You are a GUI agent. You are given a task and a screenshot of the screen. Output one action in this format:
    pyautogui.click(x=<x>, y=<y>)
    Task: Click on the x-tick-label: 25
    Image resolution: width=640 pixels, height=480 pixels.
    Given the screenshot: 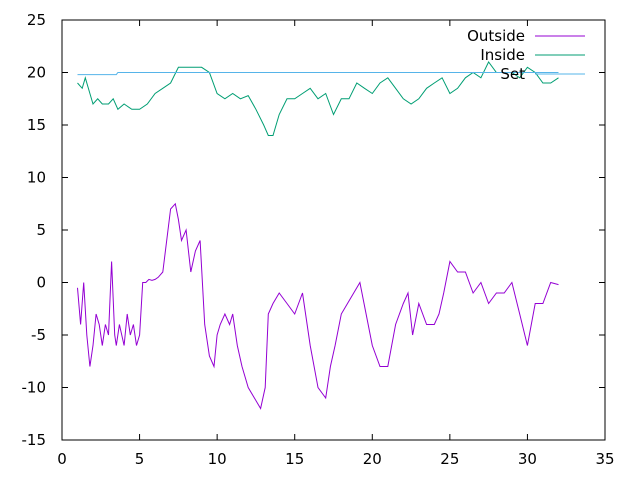 What is the action you would take?
    pyautogui.click(x=449, y=459)
    